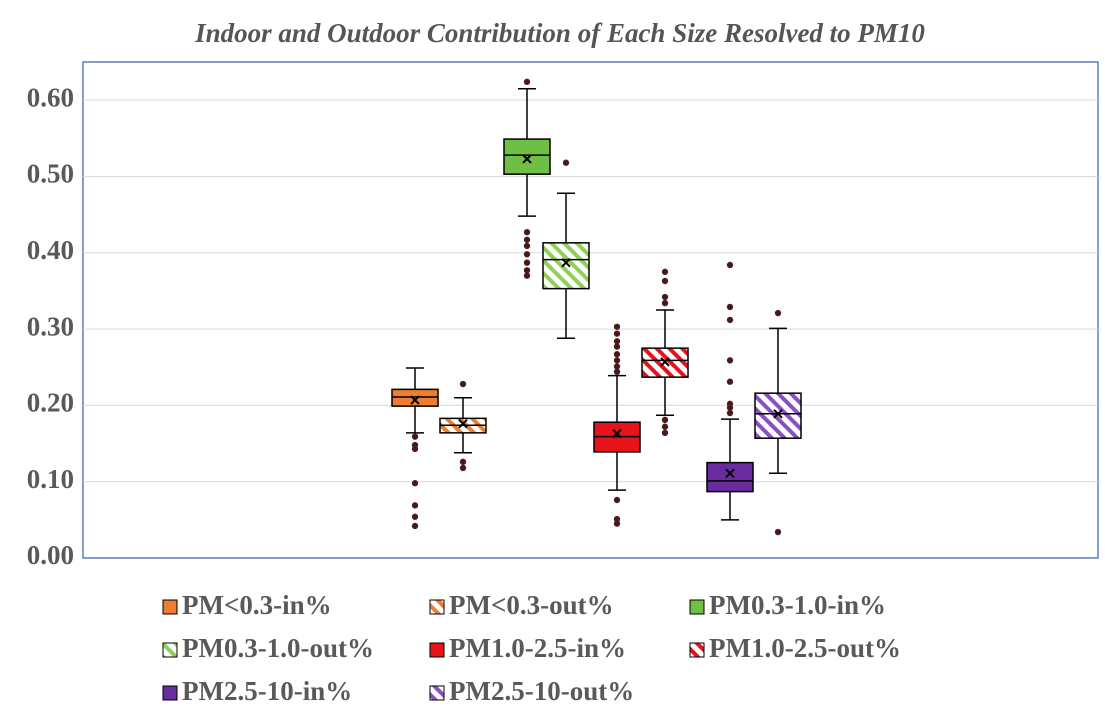  Describe the element at coordinates (50, 250) in the screenshot. I see `y-tick-label: 0.40` at that location.